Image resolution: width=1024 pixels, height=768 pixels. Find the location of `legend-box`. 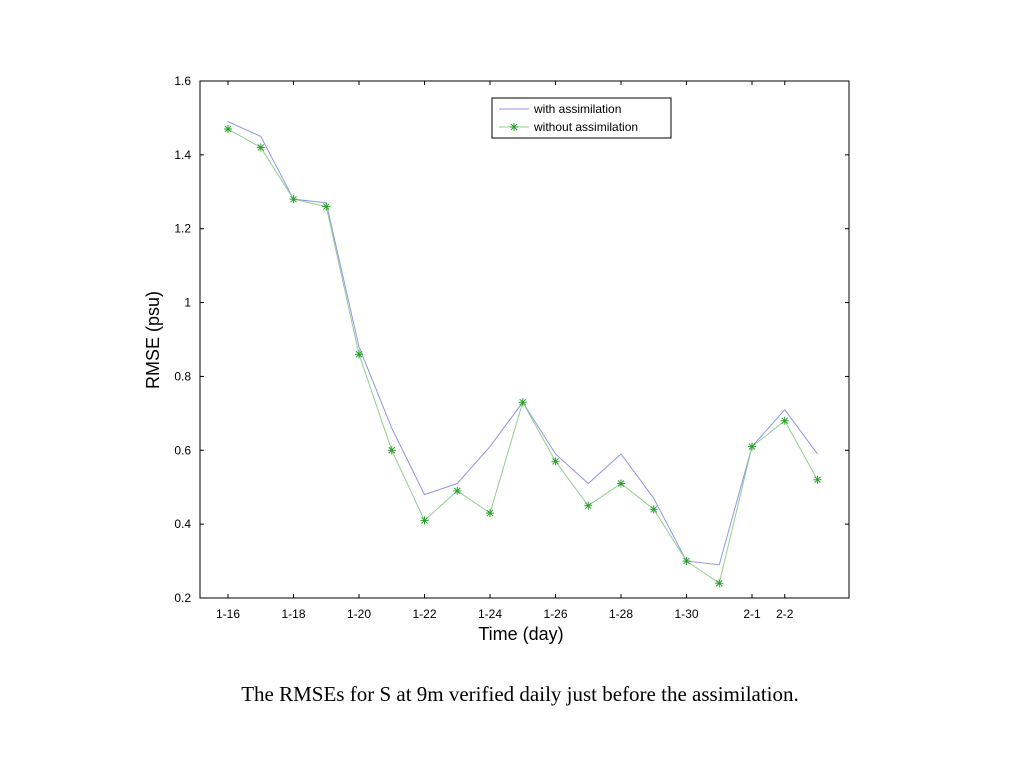

legend-box is located at coordinates (581, 118).